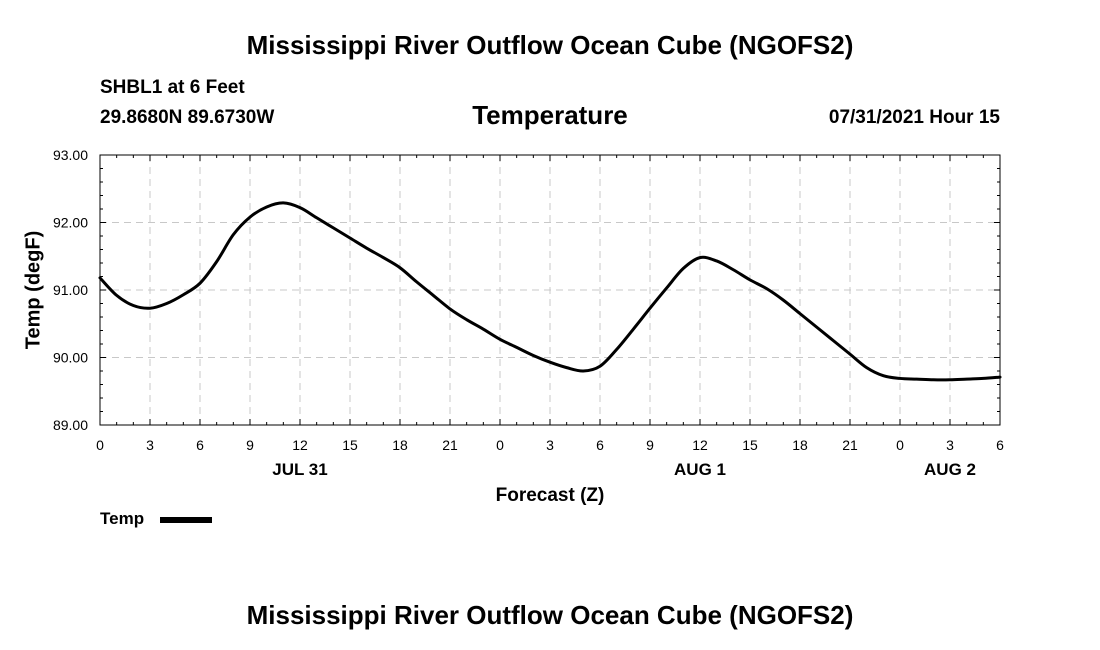  I want to click on date-label: AUG 2, so click(950, 469).